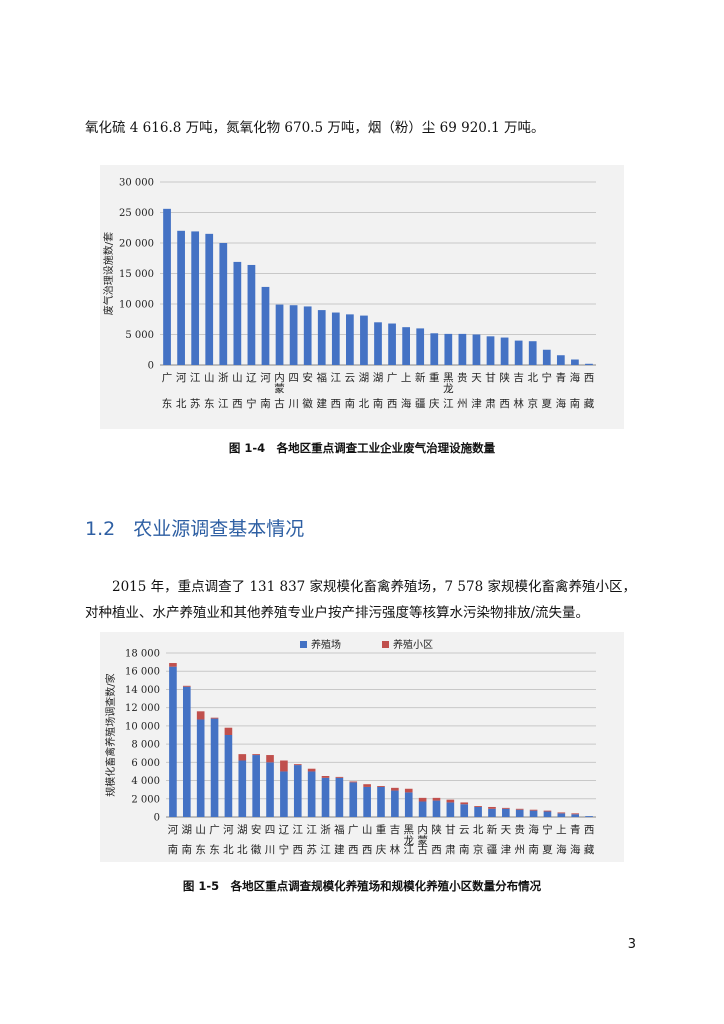  I want to click on y-tick-label: 5 000, so click(139, 335).